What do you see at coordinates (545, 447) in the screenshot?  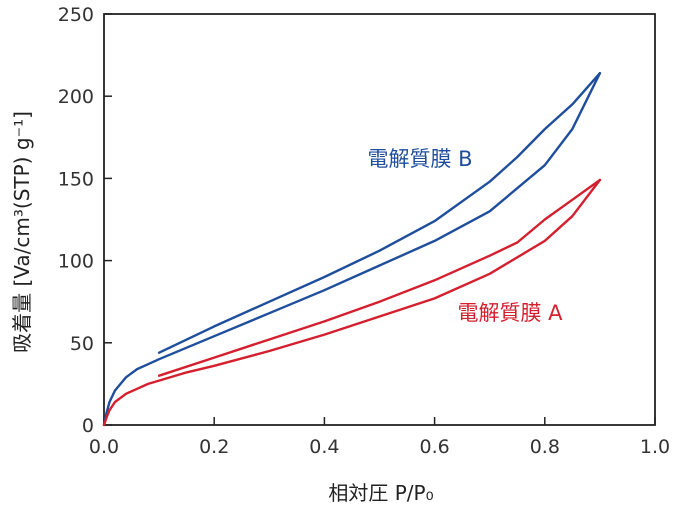 I see `x-tick-label: 0.8` at bounding box center [545, 447].